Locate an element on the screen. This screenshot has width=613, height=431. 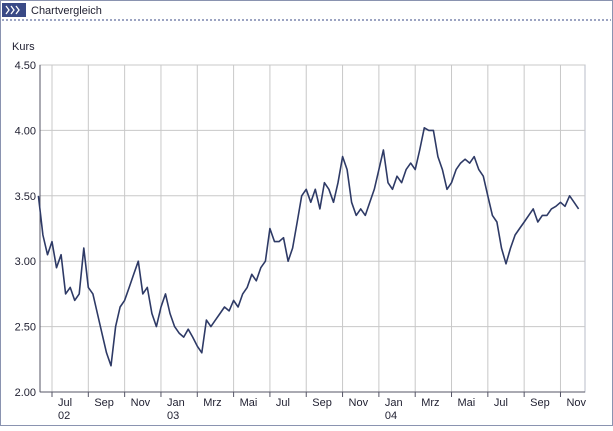
x-tick-label: Jan 03 is located at coordinates (176, 409).